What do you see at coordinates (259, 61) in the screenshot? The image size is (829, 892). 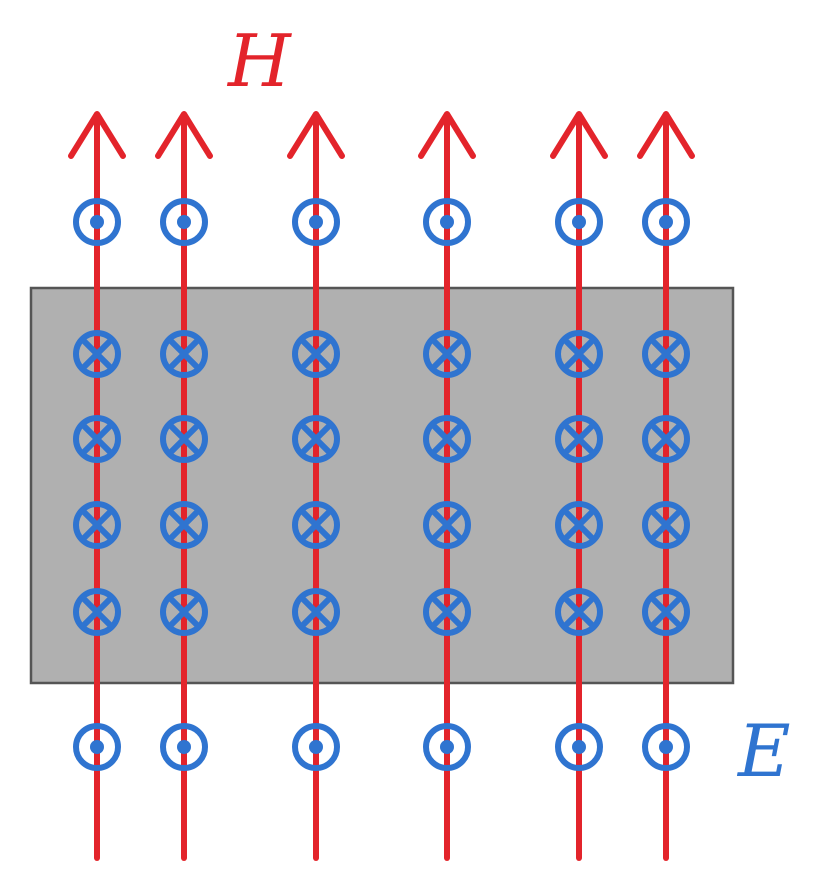 I see `h-field-label: H` at bounding box center [259, 61].